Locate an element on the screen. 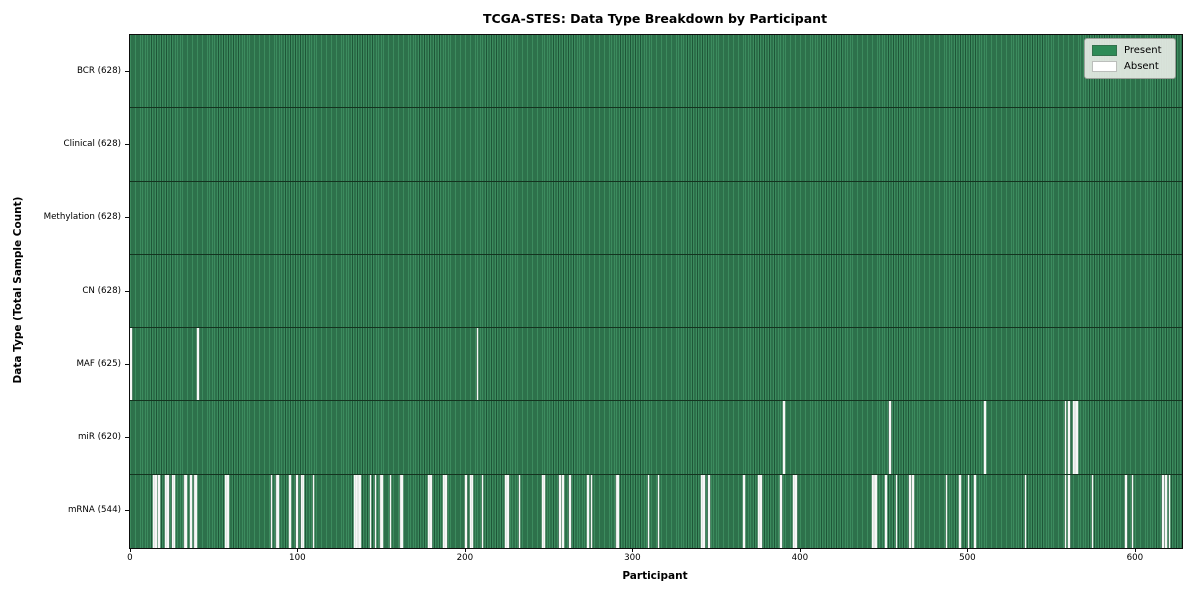 The width and height of the screenshot is (1200, 600). x-tick-label-400: 400 is located at coordinates (800, 558).